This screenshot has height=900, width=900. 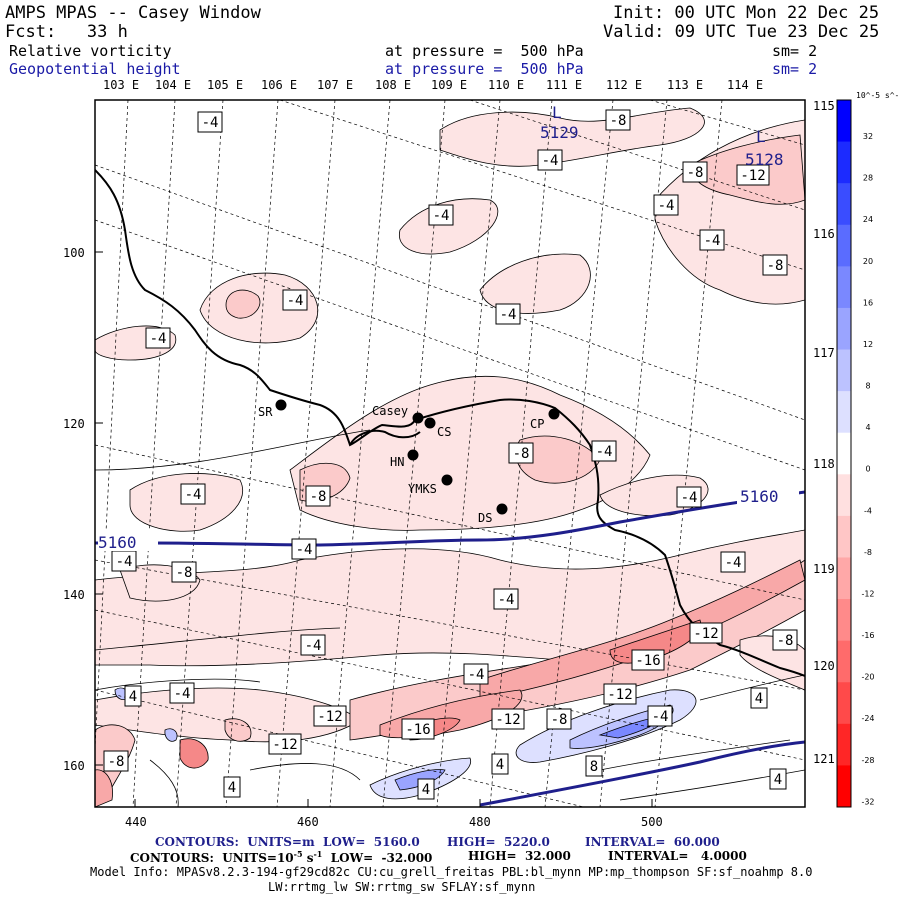 What do you see at coordinates (447, 480) in the screenshot?
I see `station-dot-ymks` at bounding box center [447, 480].